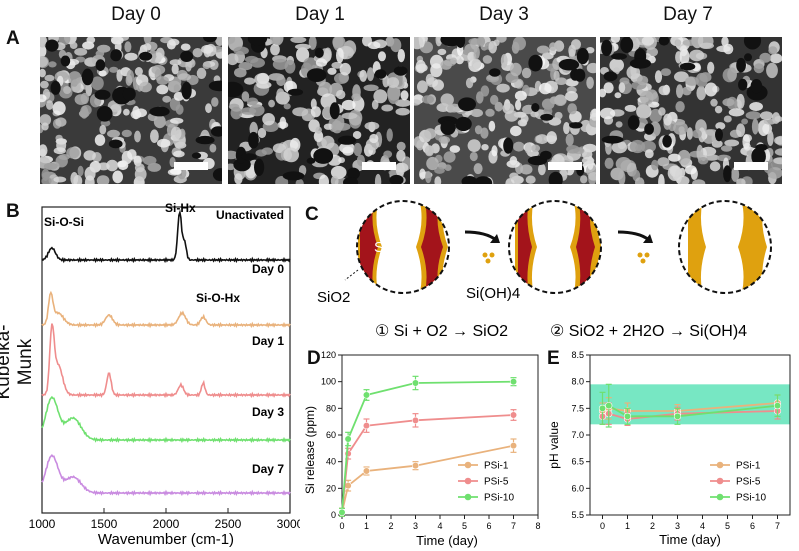  What do you see at coordinates (415, 526) in the screenshot?
I see `x-tick-label: 3` at bounding box center [415, 526].